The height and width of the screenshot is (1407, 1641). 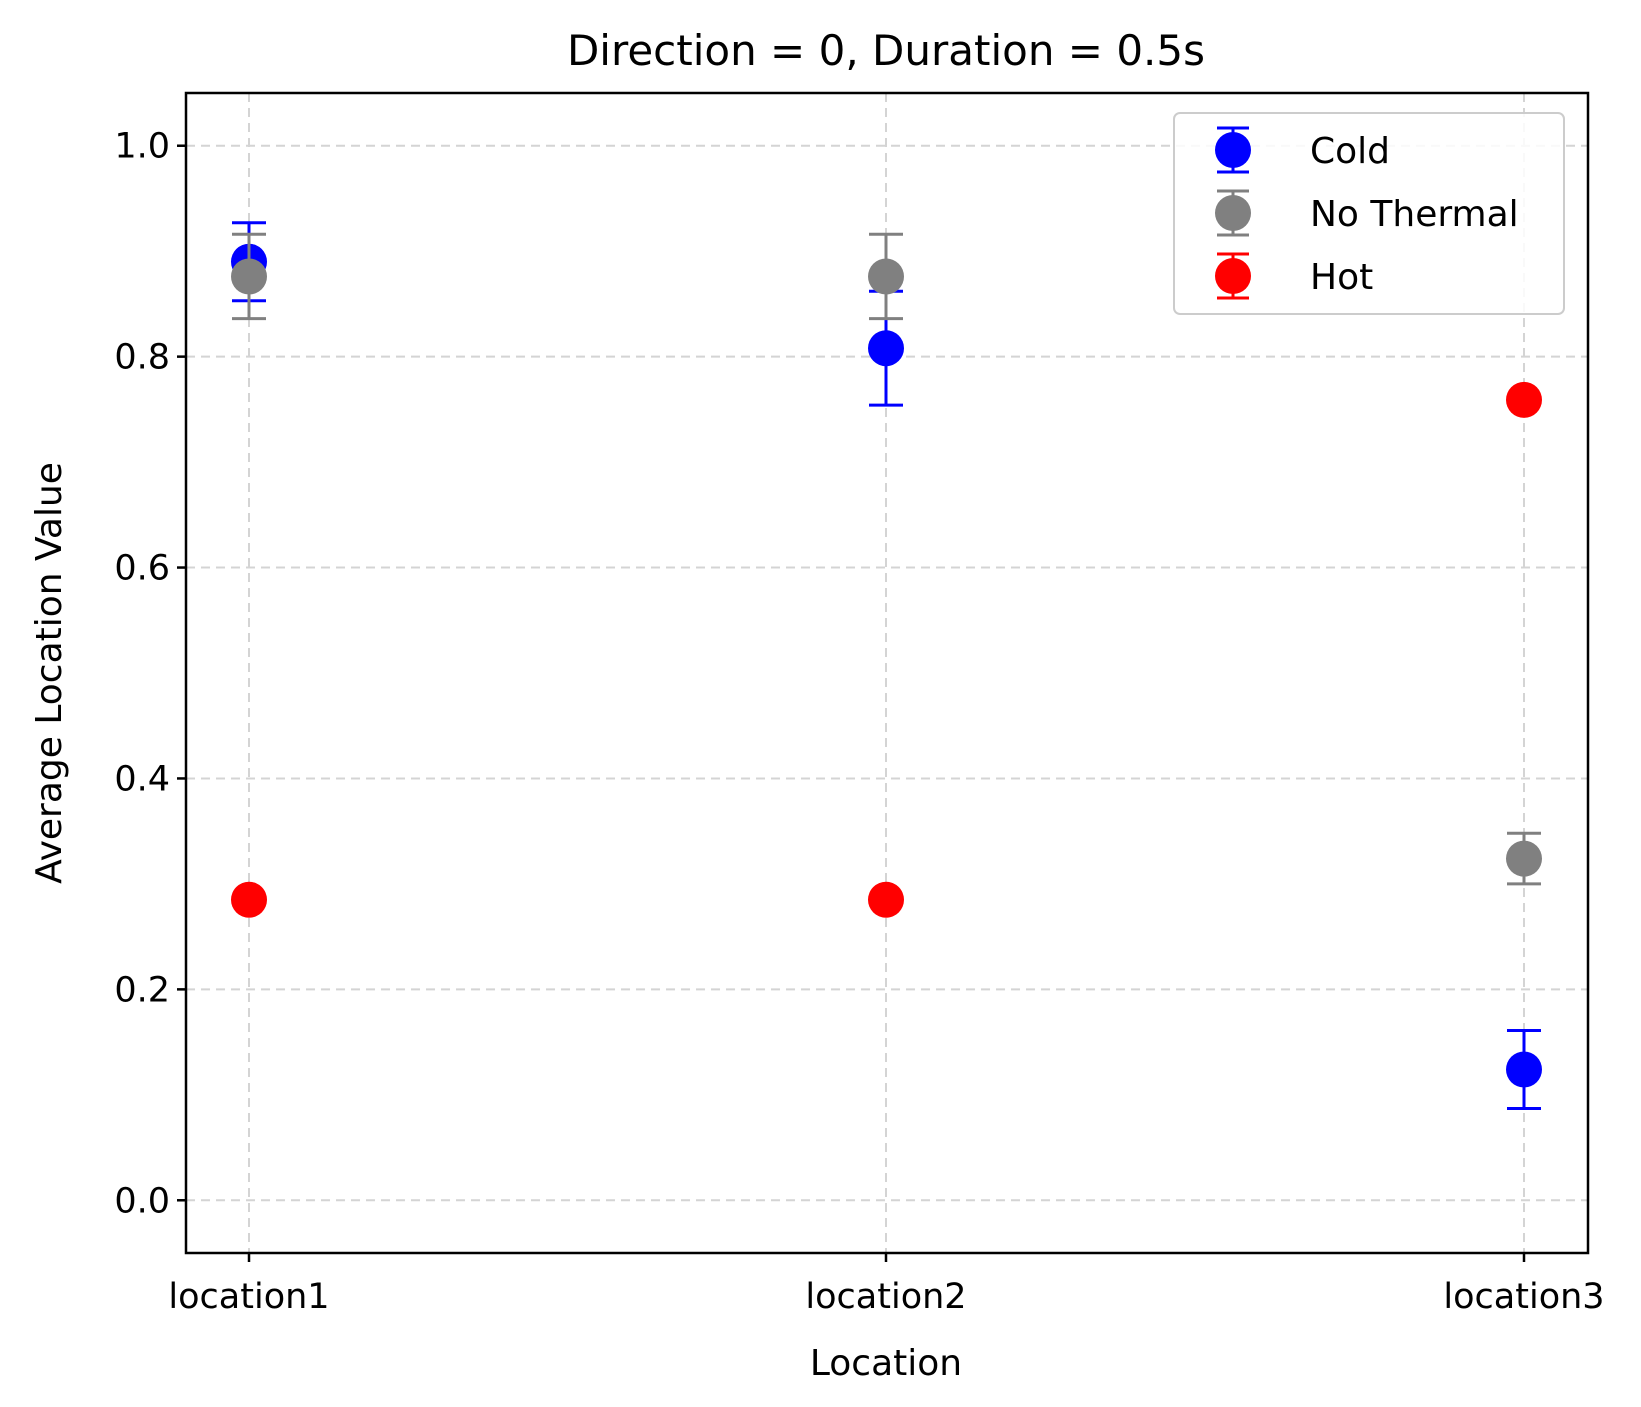 I want to click on legend: Cold No Thermal Hot, so click(x=1369, y=213).